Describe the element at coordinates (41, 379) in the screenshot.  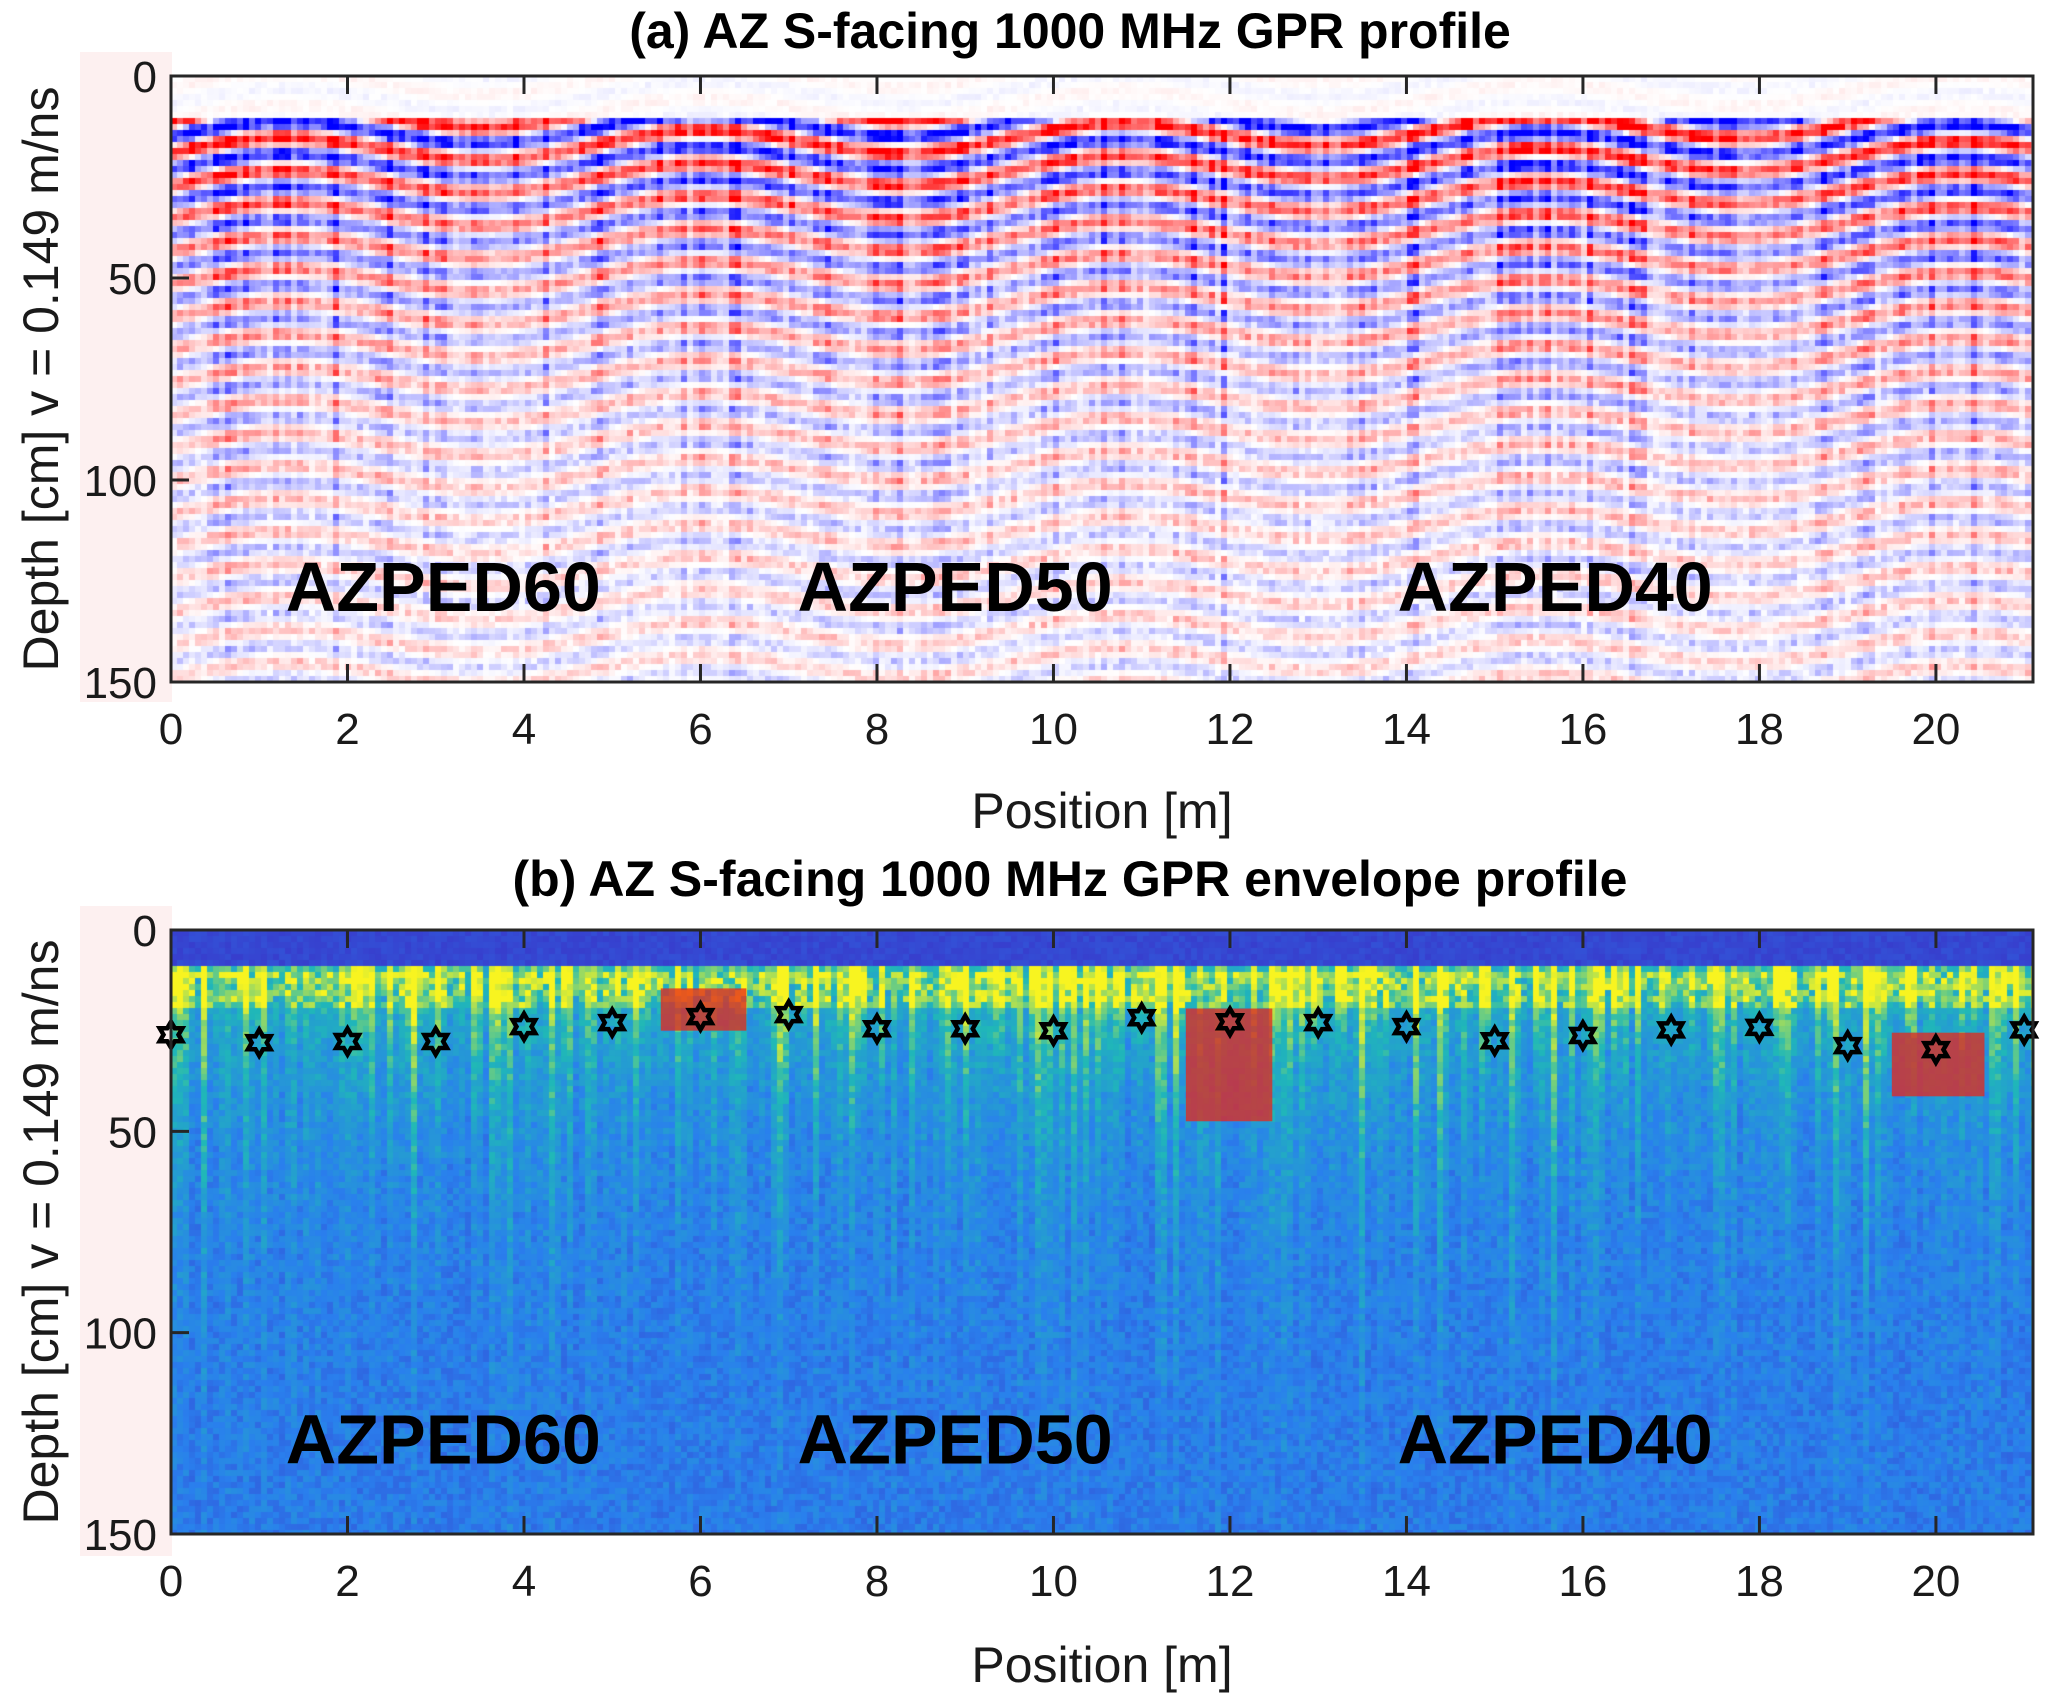
I see `panel-a-ylabel: Depth [cm] v = 0.149 m/ns` at that location.